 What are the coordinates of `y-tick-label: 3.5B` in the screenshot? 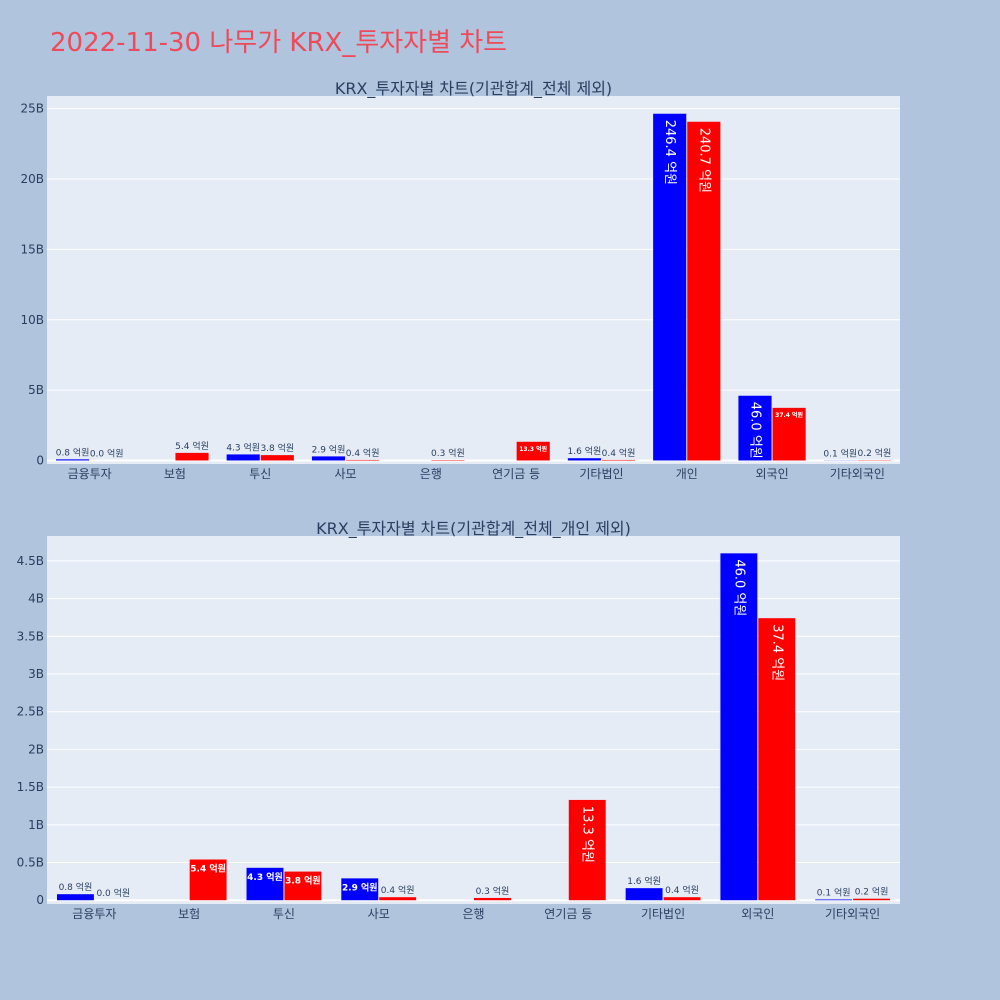 It's located at (30, 636).